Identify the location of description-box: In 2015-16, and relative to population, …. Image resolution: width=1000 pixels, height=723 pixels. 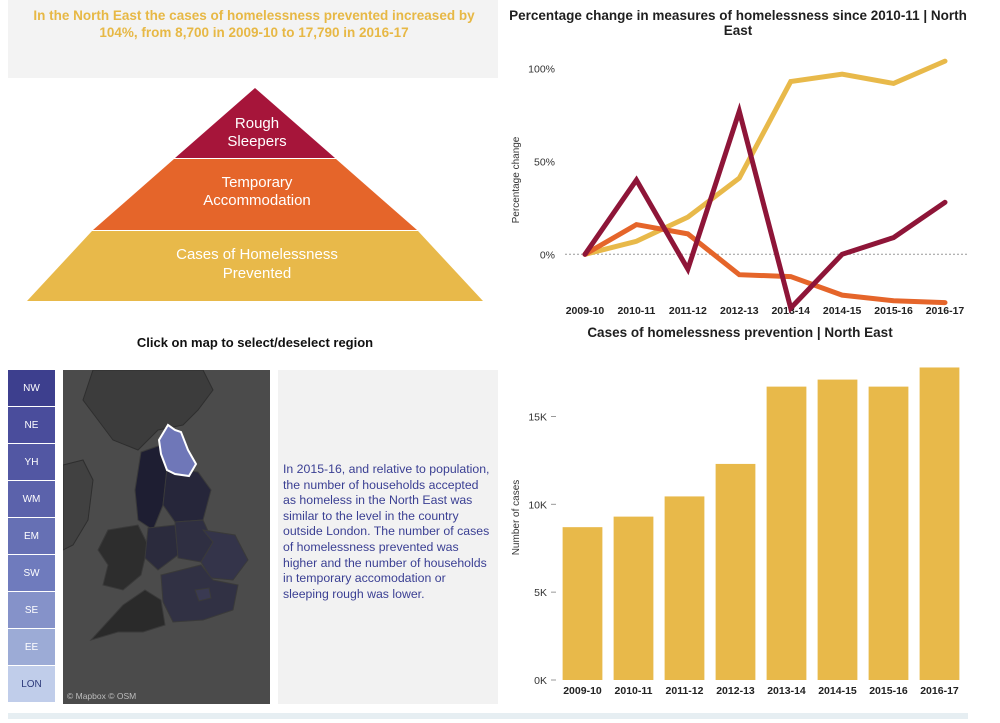
(388, 537).